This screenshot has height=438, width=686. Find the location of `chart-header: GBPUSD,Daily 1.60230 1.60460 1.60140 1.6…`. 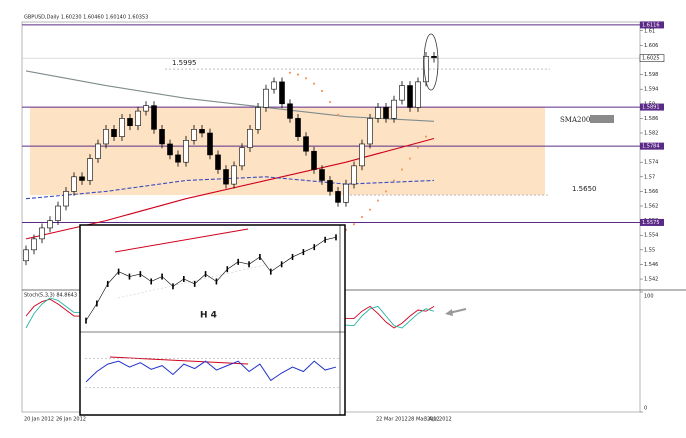

chart-header: GBPUSD,Daily 1.60230 1.60460 1.60140 1.6… is located at coordinates (86, 18).